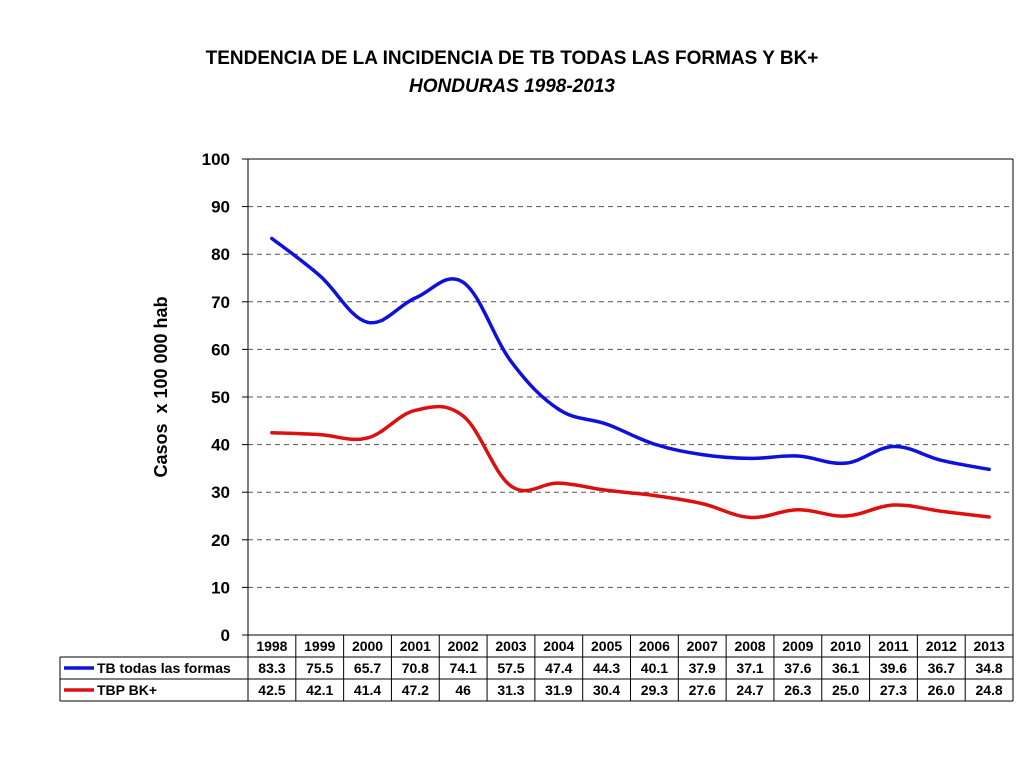 The image size is (1024, 768). What do you see at coordinates (127, 690) in the screenshot?
I see `legend-label: TBP BK+` at bounding box center [127, 690].